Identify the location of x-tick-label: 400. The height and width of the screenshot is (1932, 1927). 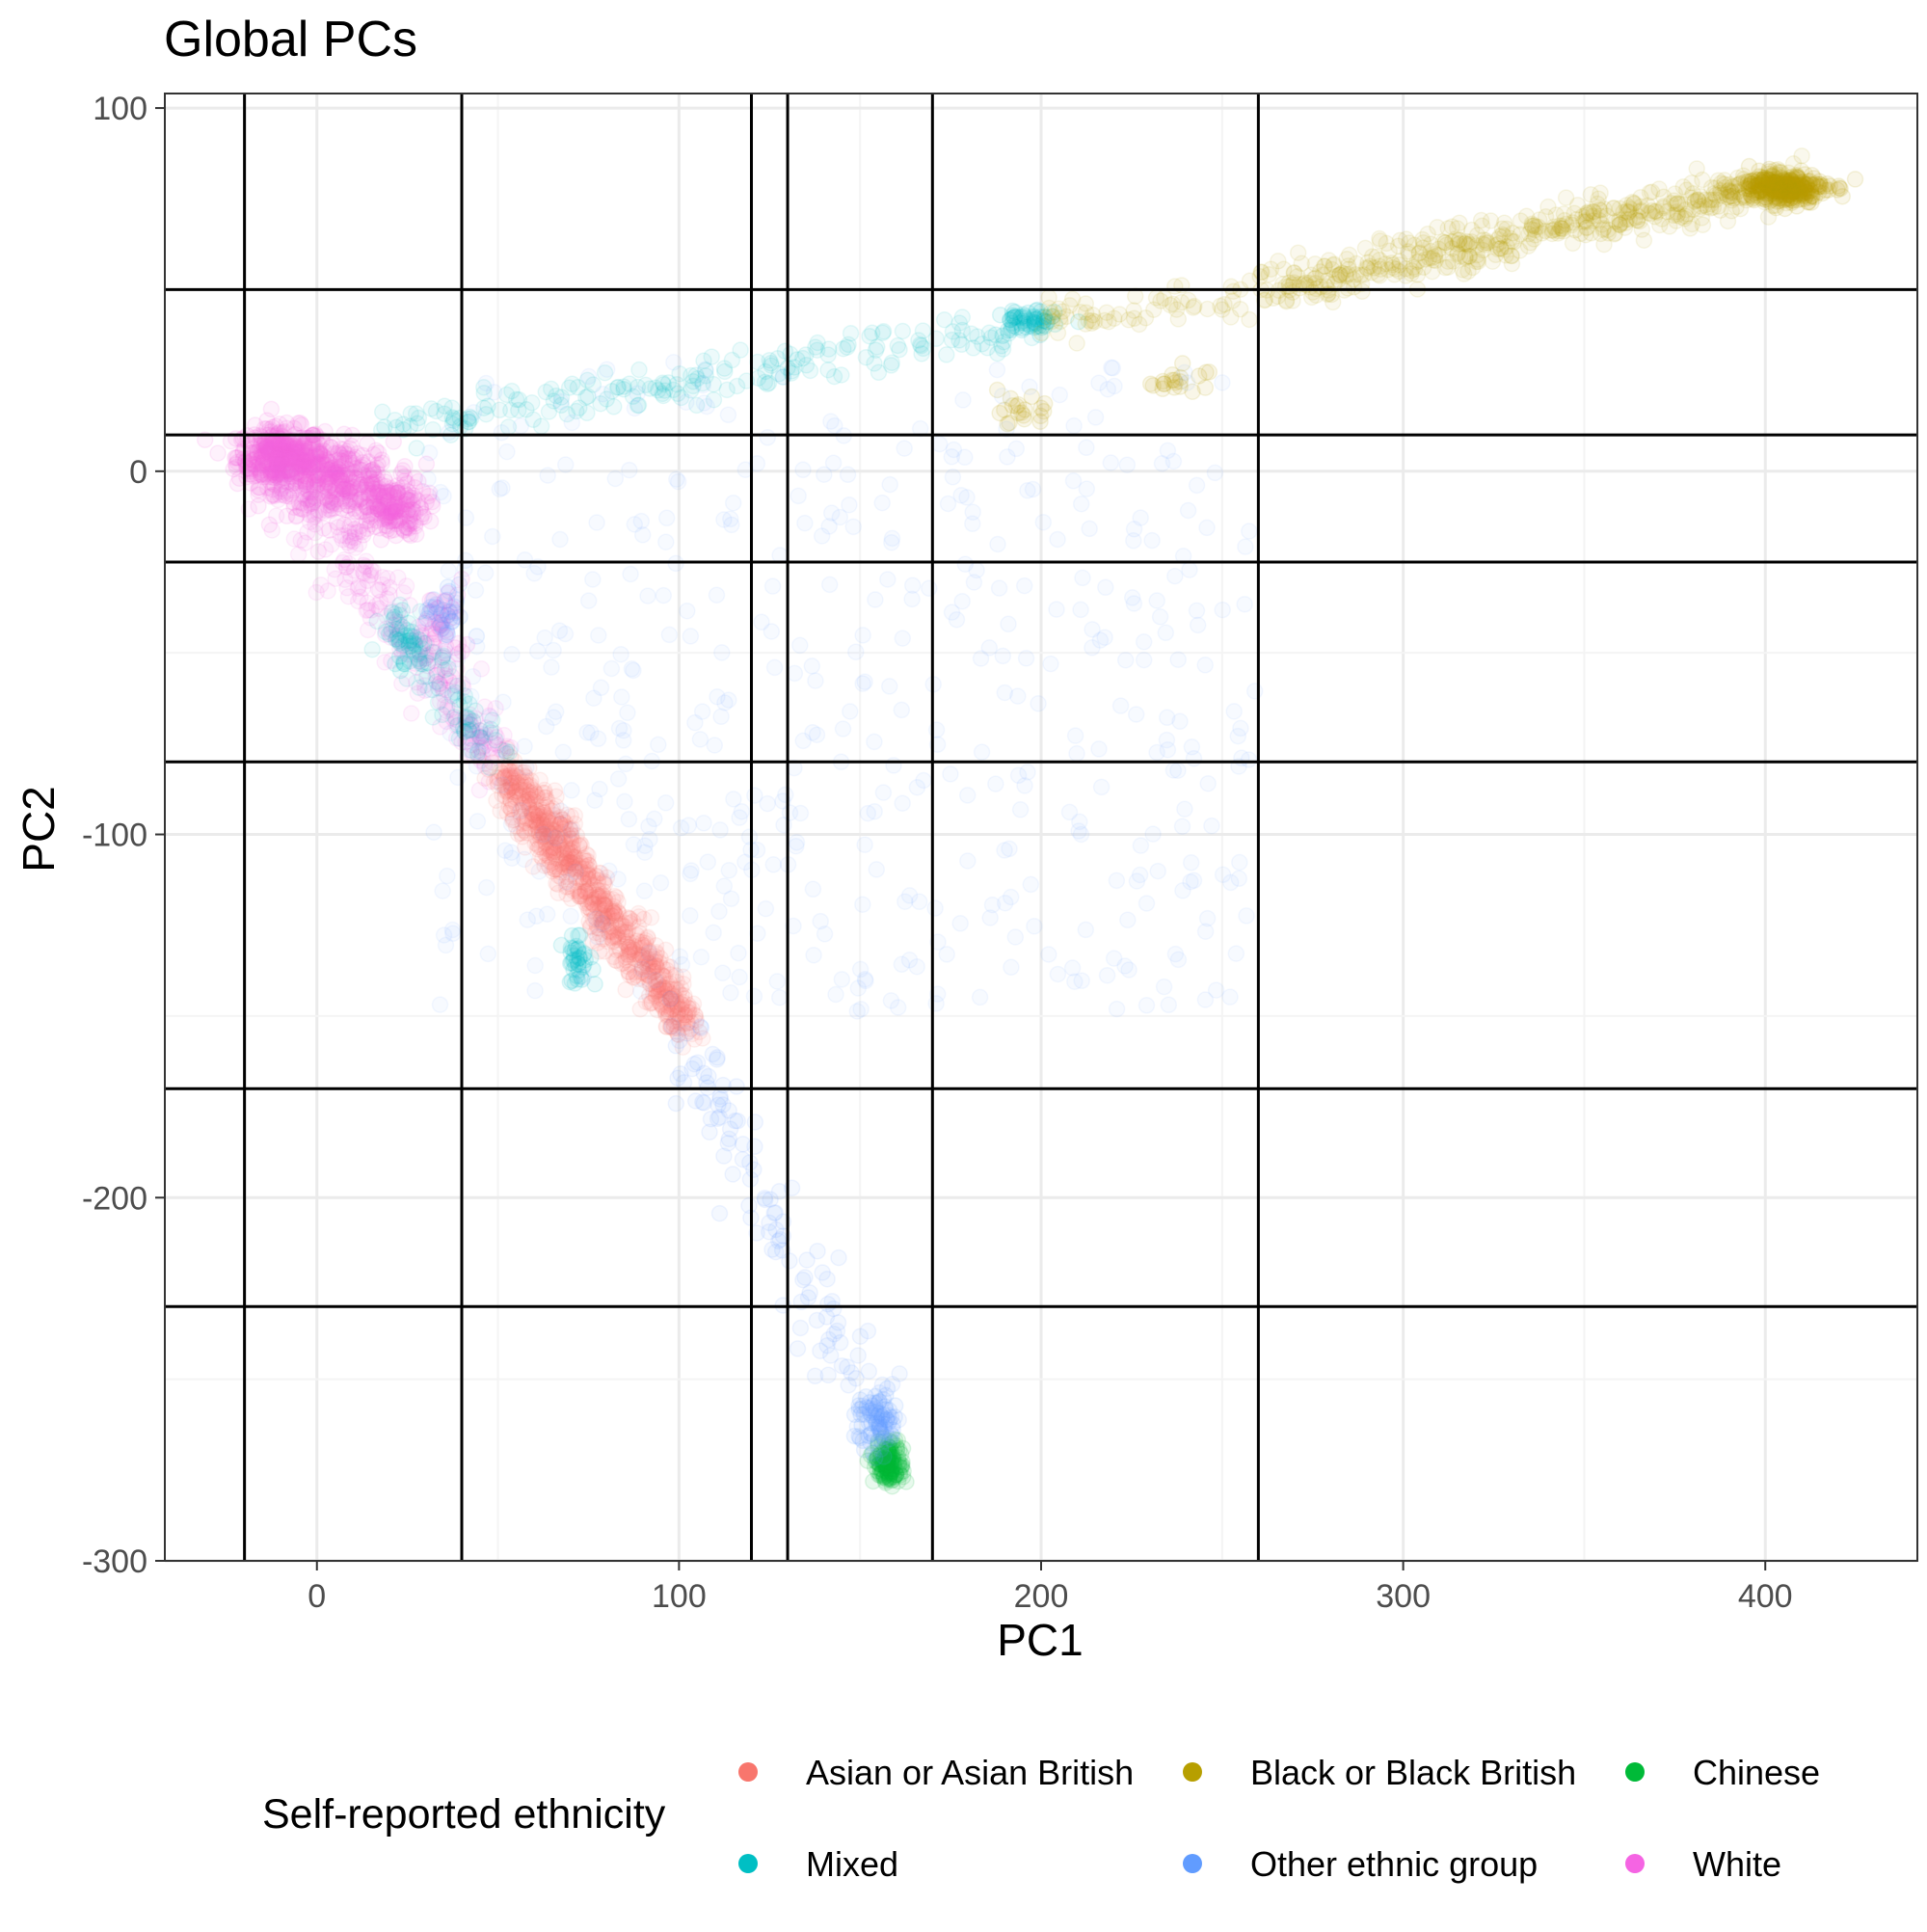
(1765, 1597).